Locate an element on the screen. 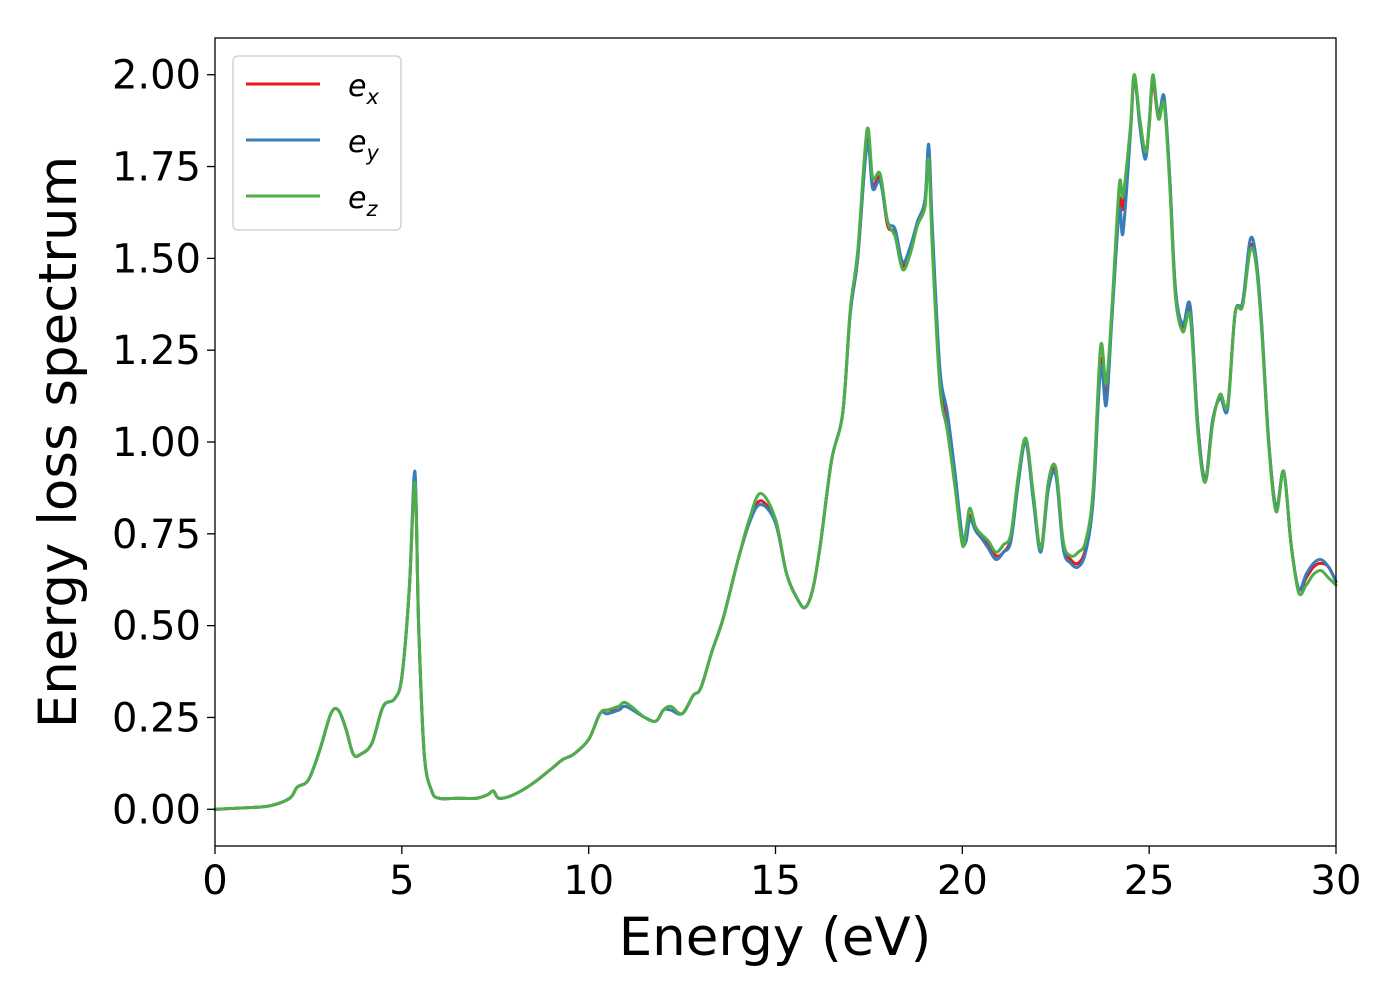 This screenshot has width=1400, height=1000. y-tick-label: 2.00 is located at coordinates (156, 76).